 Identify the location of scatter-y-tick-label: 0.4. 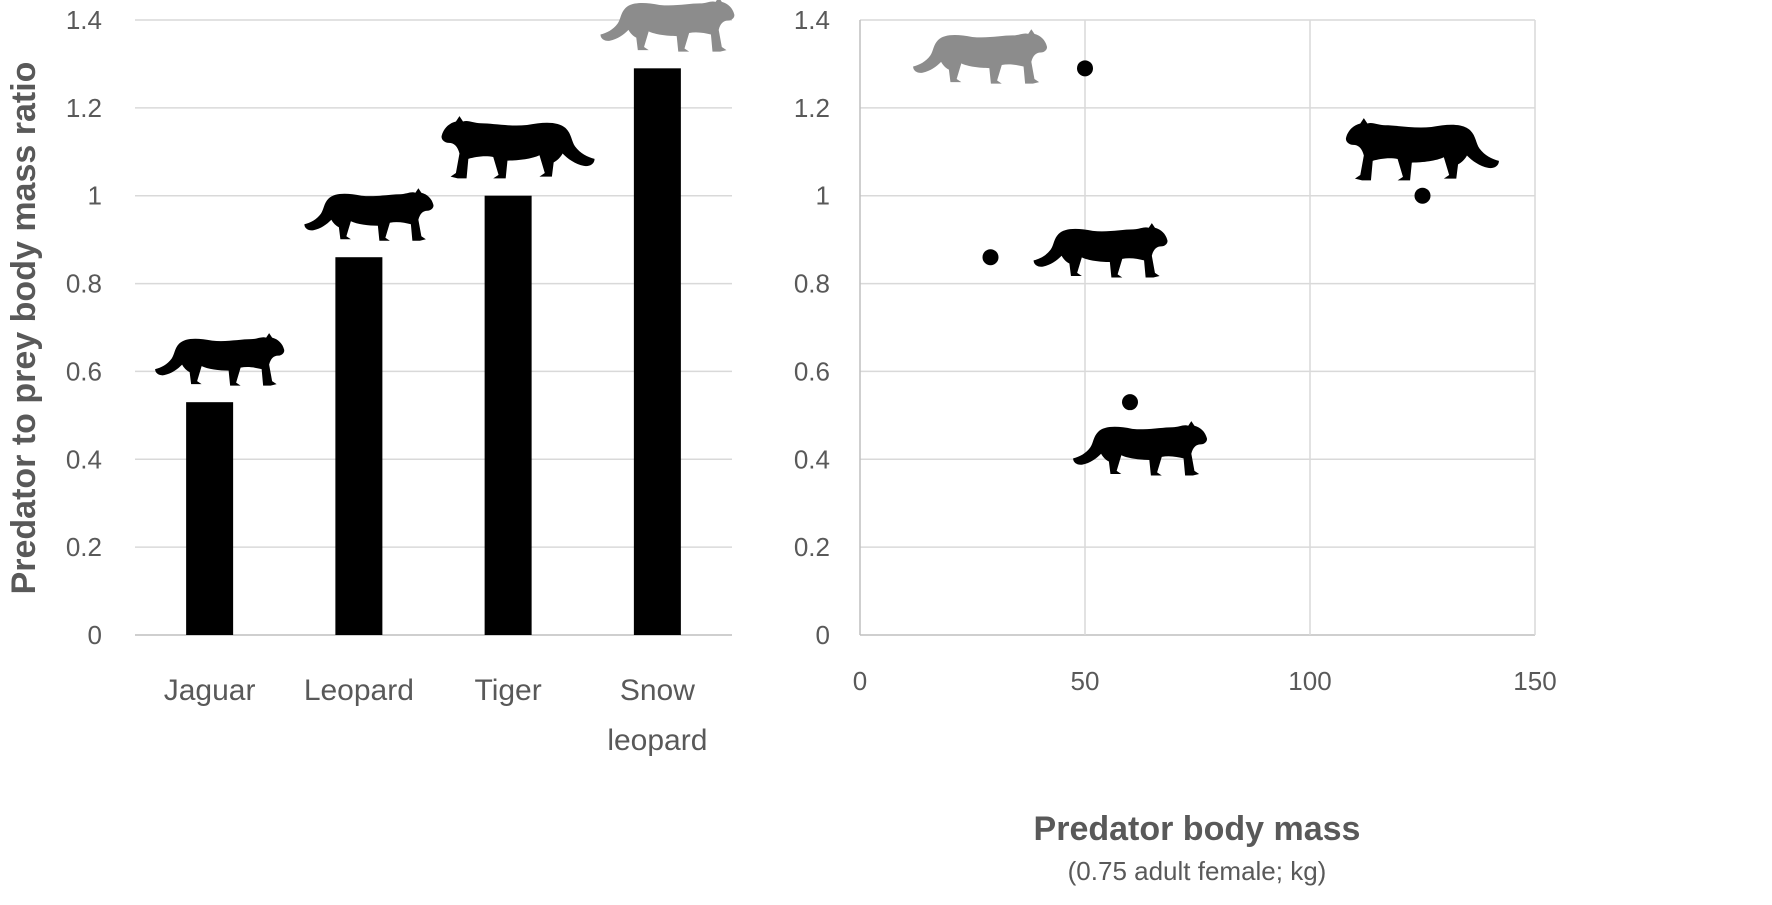
(812, 459).